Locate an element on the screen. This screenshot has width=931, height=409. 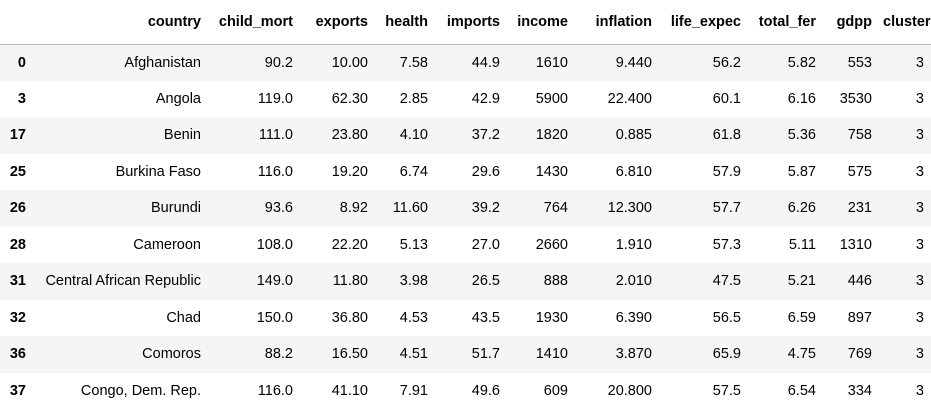
cell-imports: 39.2 is located at coordinates (471, 208).